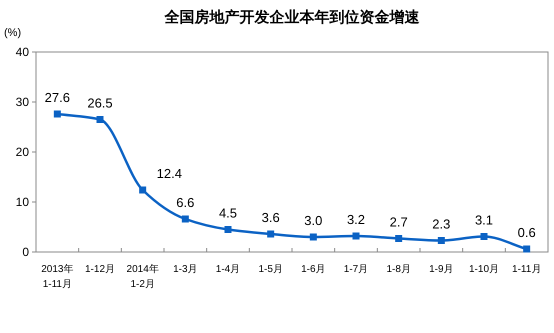  I want to click on data-label: 27.6, so click(57, 97).